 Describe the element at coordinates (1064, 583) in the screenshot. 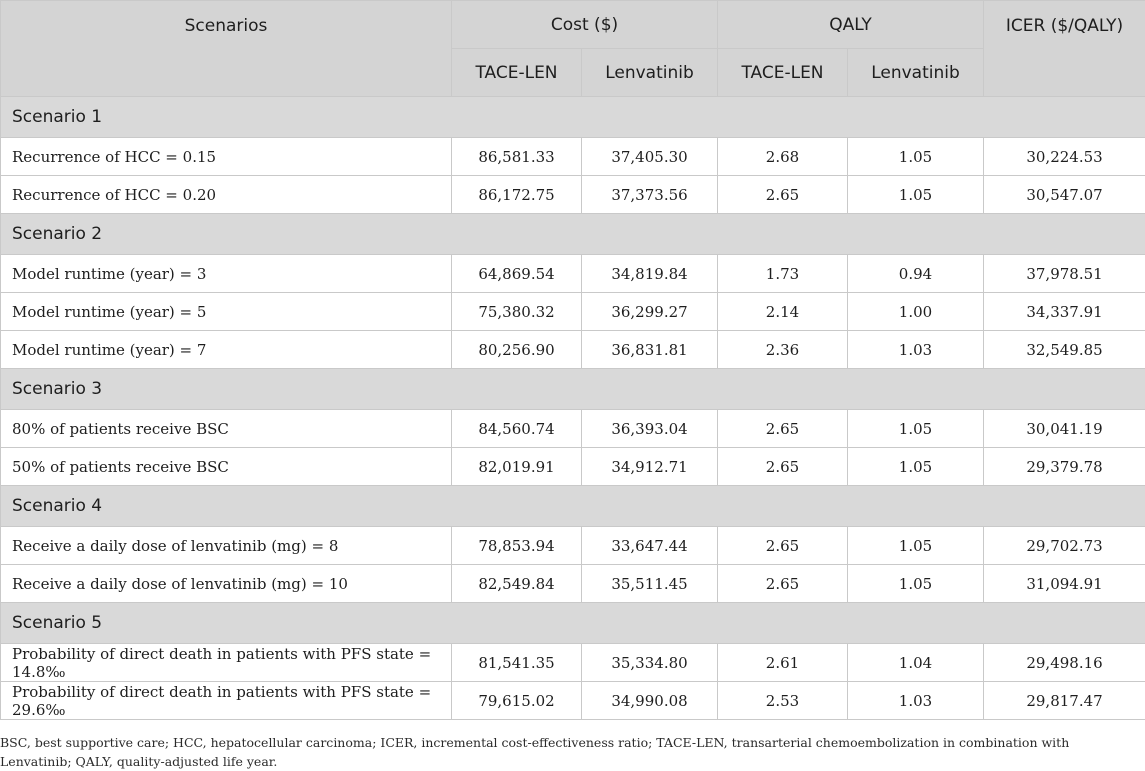

I see `icer-value: 31,094.91` at that location.